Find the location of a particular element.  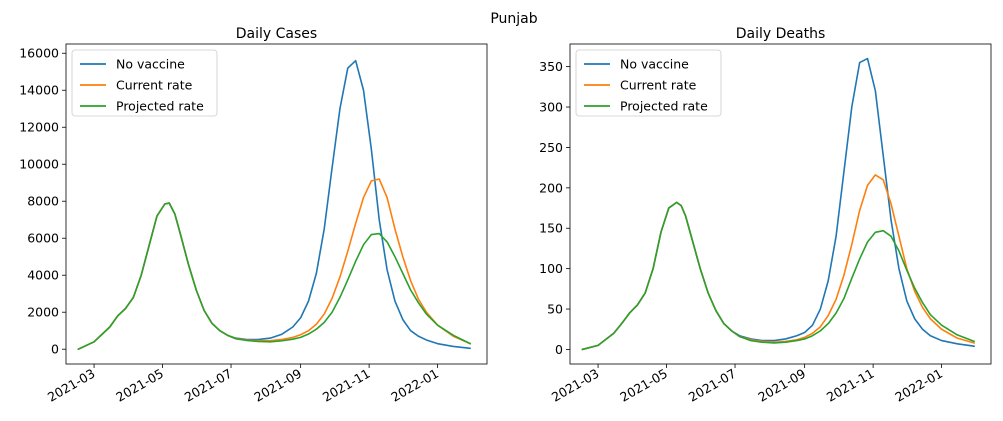

cases-y-tick-label: 6000 is located at coordinates (43, 238).